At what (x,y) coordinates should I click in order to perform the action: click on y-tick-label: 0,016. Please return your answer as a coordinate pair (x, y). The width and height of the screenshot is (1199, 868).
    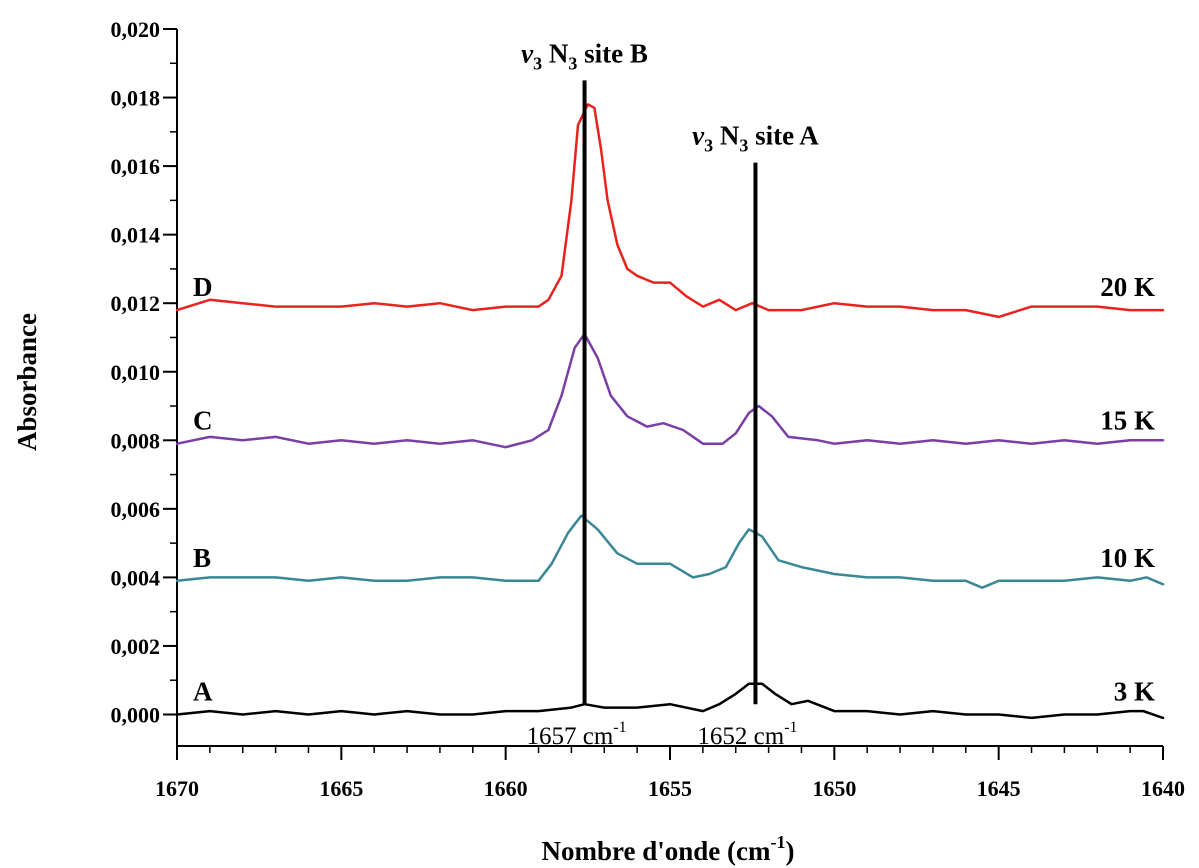
    Looking at the image, I should click on (136, 166).